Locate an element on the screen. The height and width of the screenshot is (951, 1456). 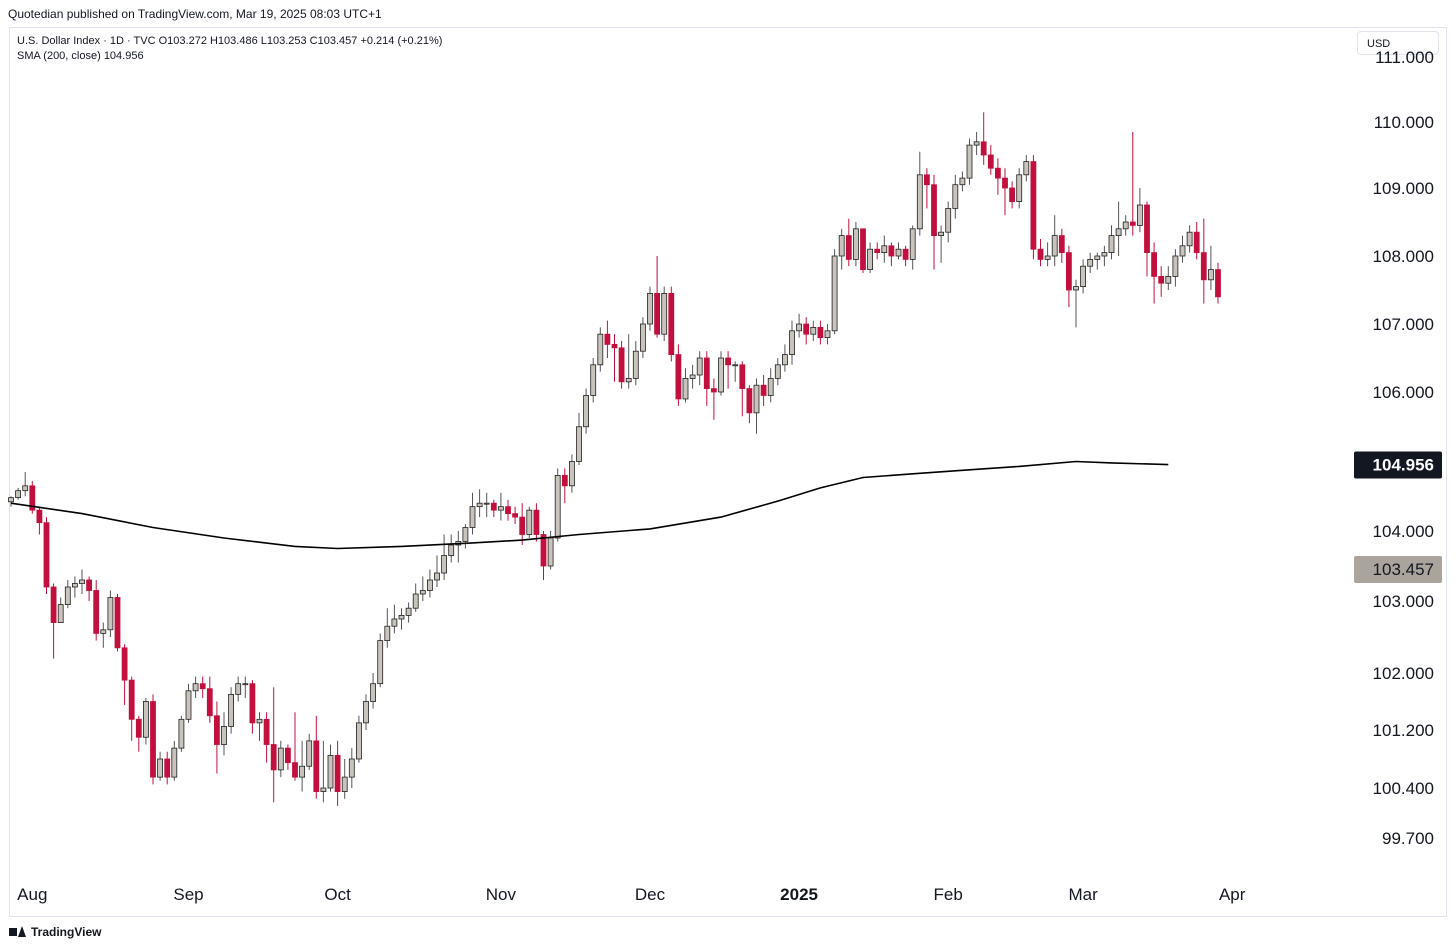
y-tick-label: 100.400 is located at coordinates (1403, 788).